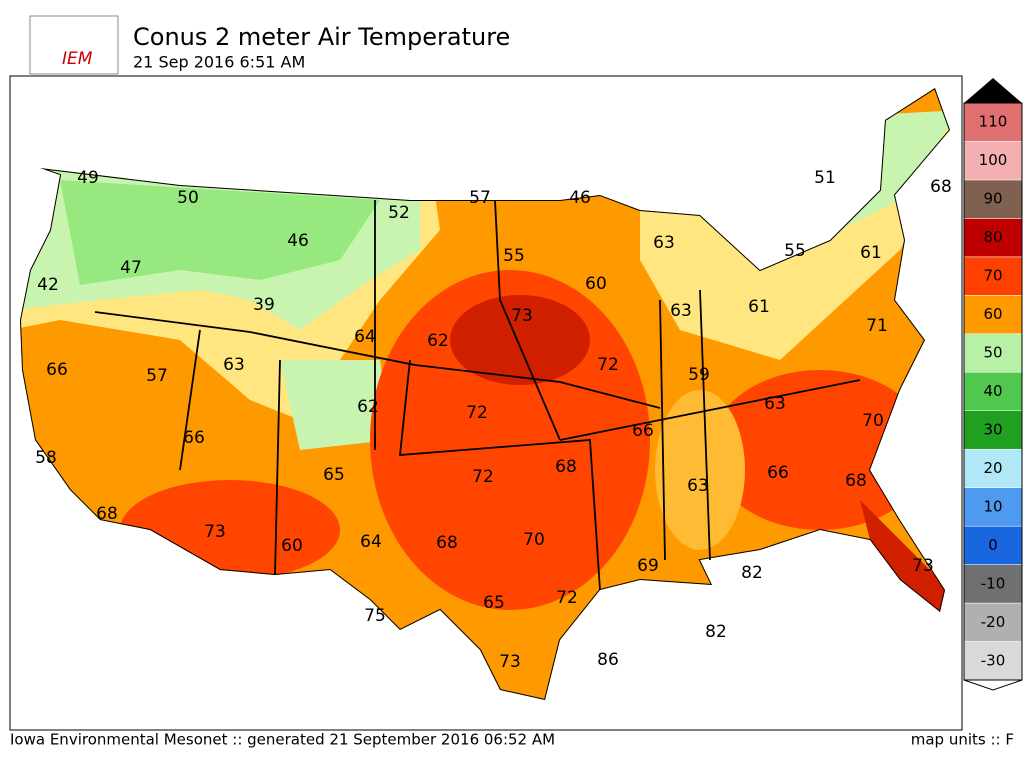 The width and height of the screenshot is (1024, 772). I want to click on station-value: 49, so click(88, 178).